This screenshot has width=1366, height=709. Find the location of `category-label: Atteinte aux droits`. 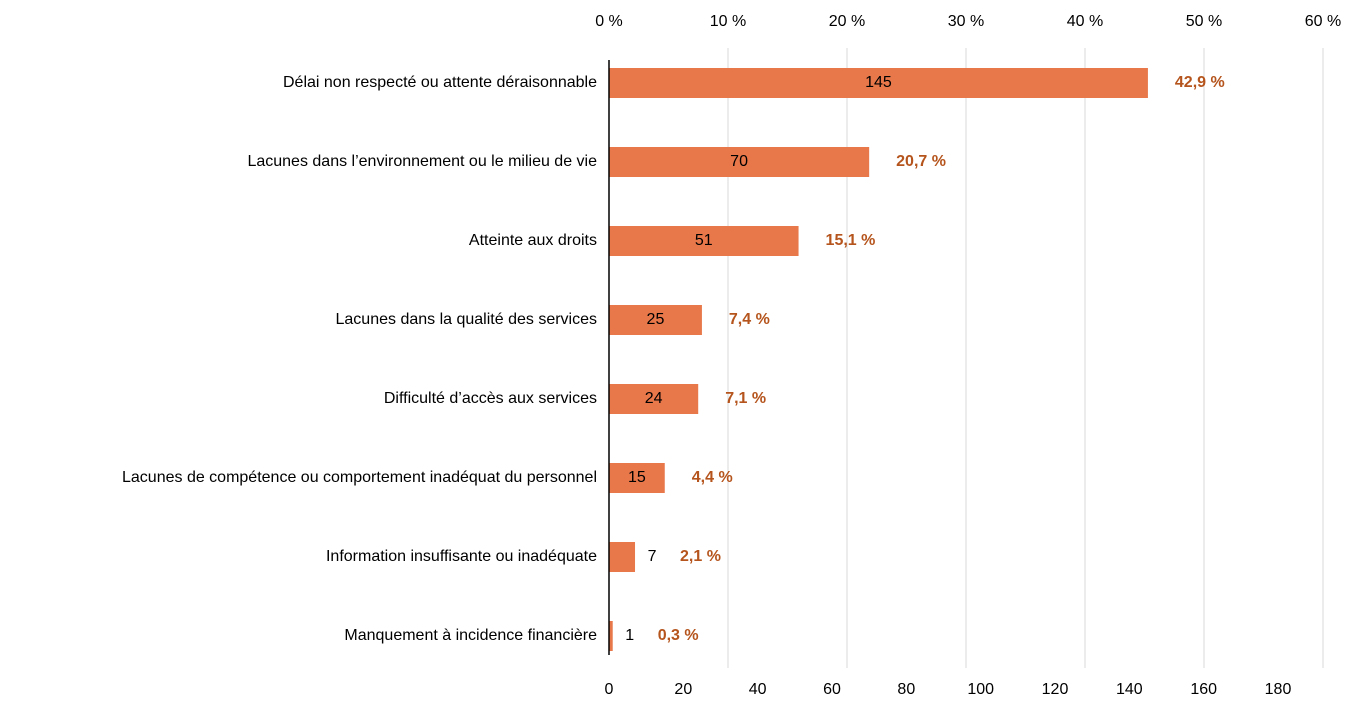

category-label: Atteinte aux droits is located at coordinates (533, 240).